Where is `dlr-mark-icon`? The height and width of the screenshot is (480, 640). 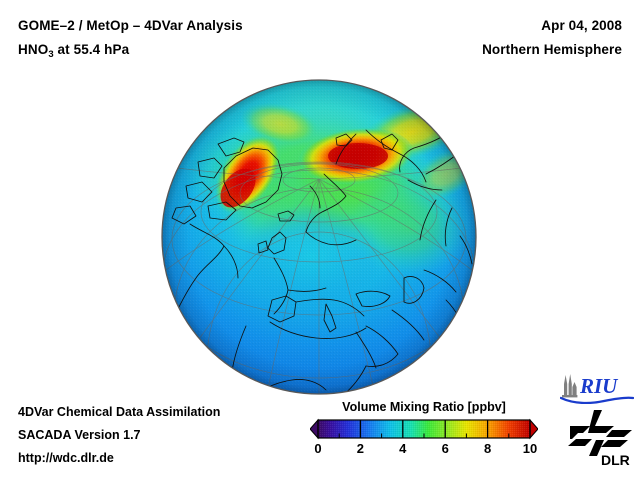 dlr-mark-icon is located at coordinates (600, 433).